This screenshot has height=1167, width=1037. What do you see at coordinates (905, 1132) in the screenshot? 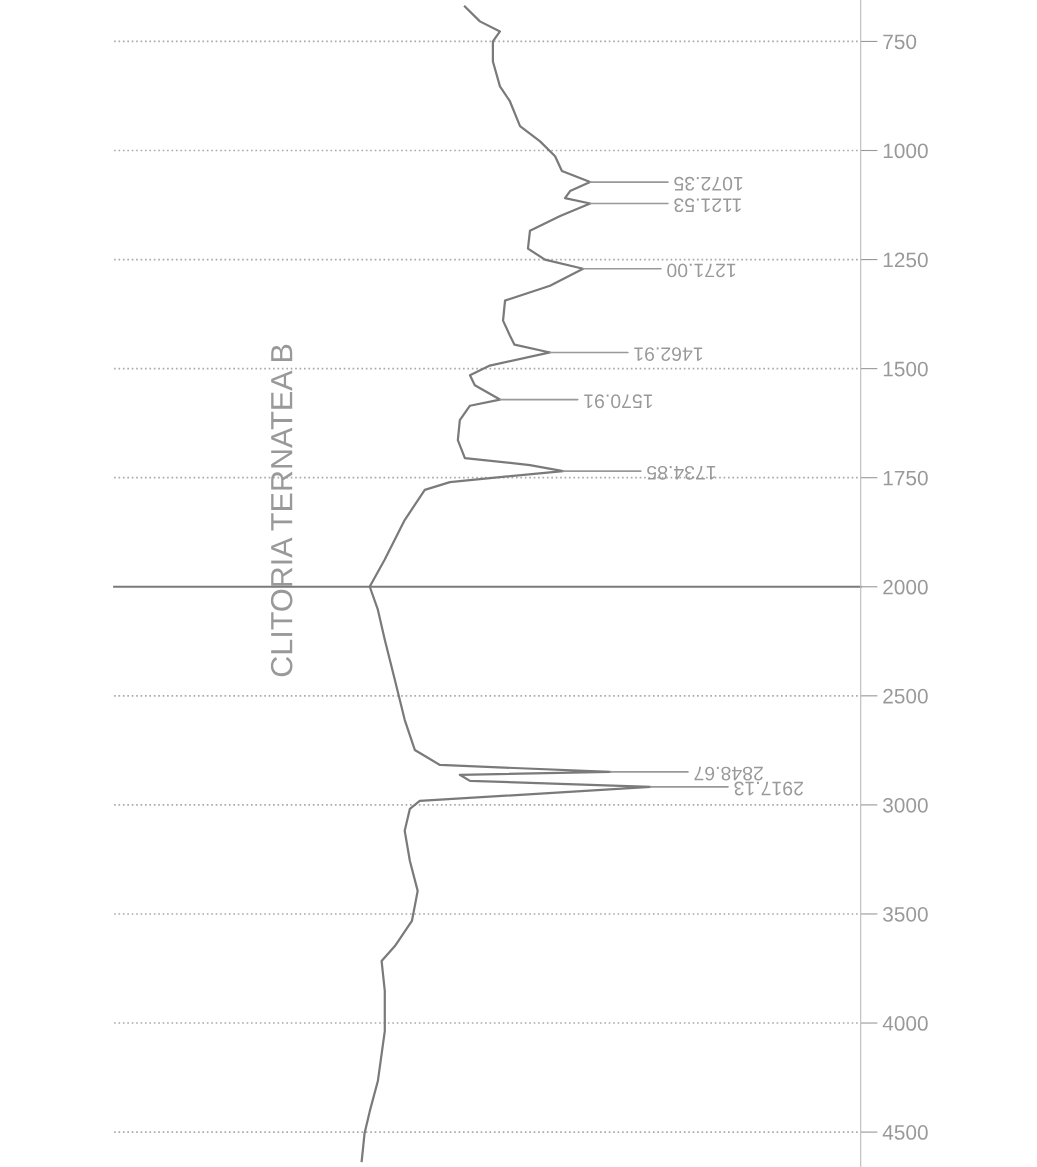
I see `y-tick-label: 4500` at bounding box center [905, 1132].